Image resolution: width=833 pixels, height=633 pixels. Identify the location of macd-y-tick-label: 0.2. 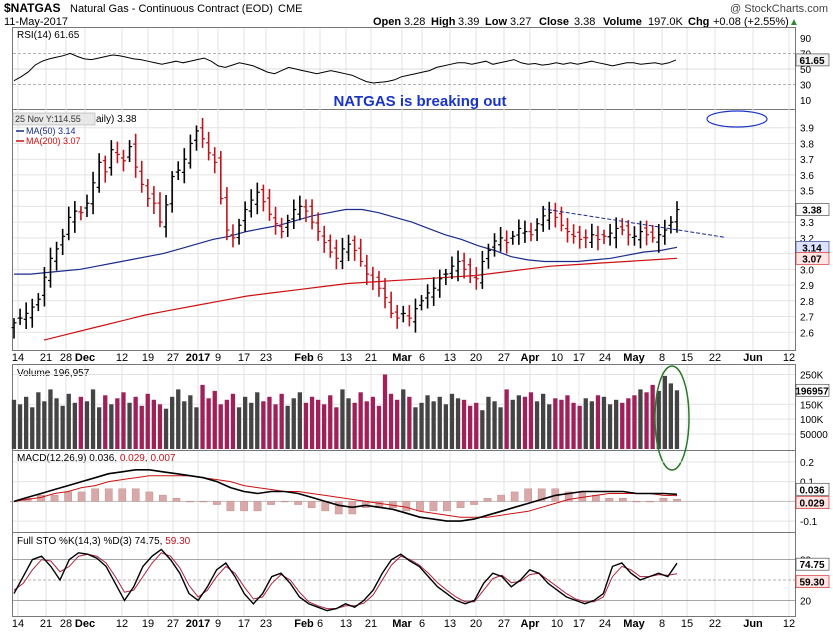
(807, 463).